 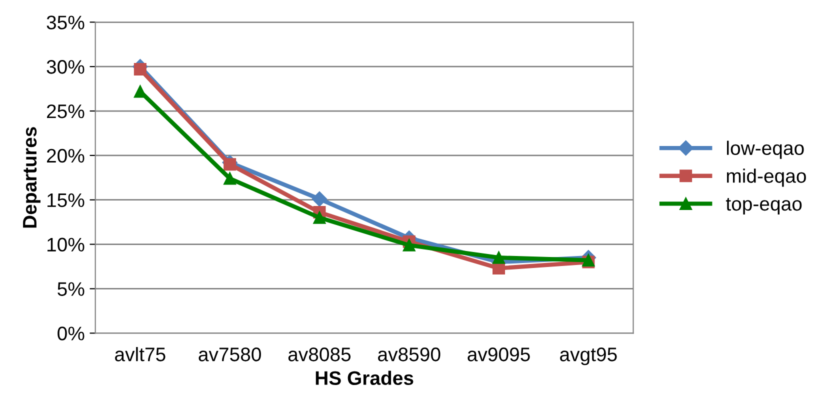 What do you see at coordinates (409, 355) in the screenshot?
I see `x-tick-label: av8590` at bounding box center [409, 355].